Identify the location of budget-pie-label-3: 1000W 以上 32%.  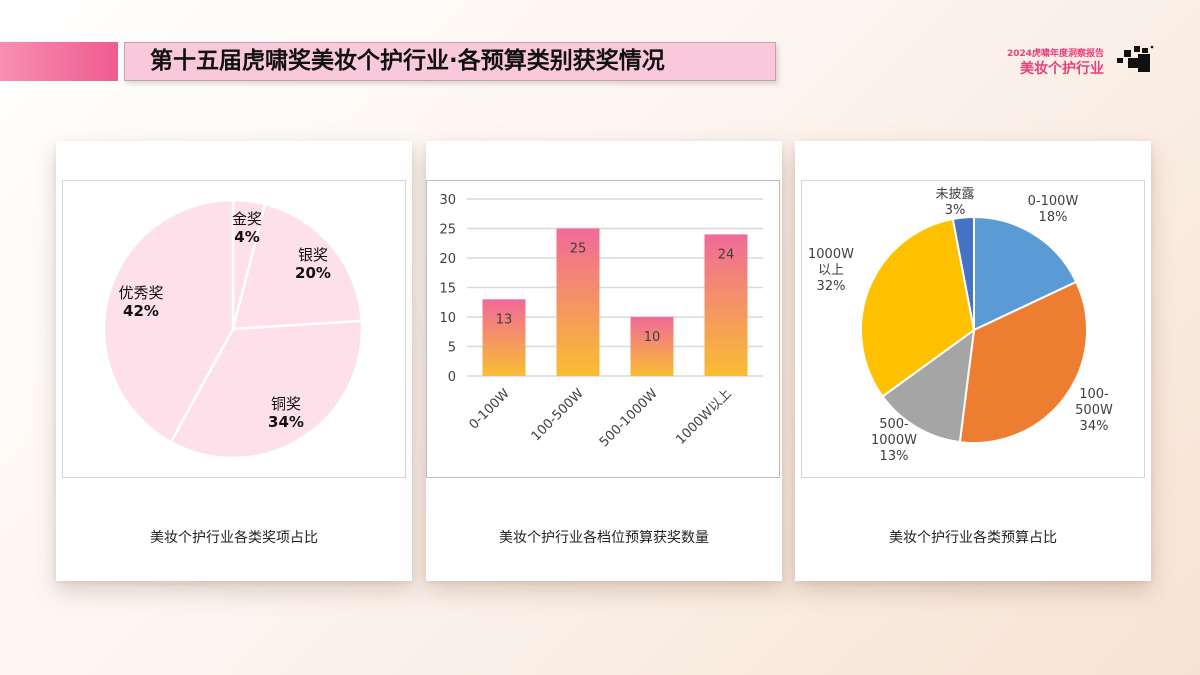
(831, 270).